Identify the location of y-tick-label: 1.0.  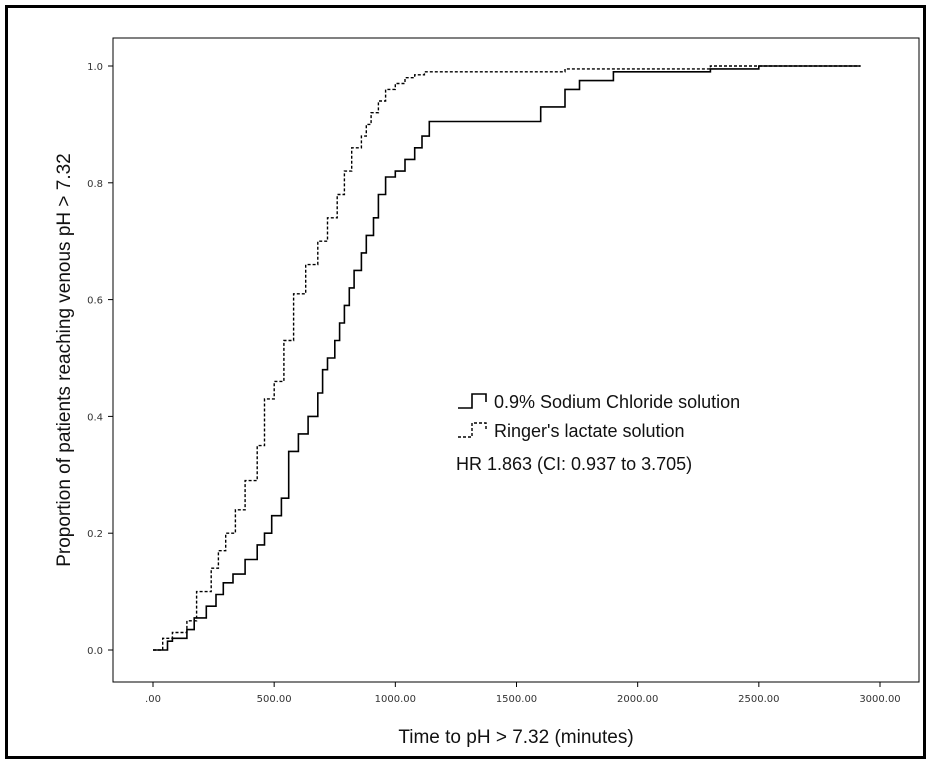
(95, 67).